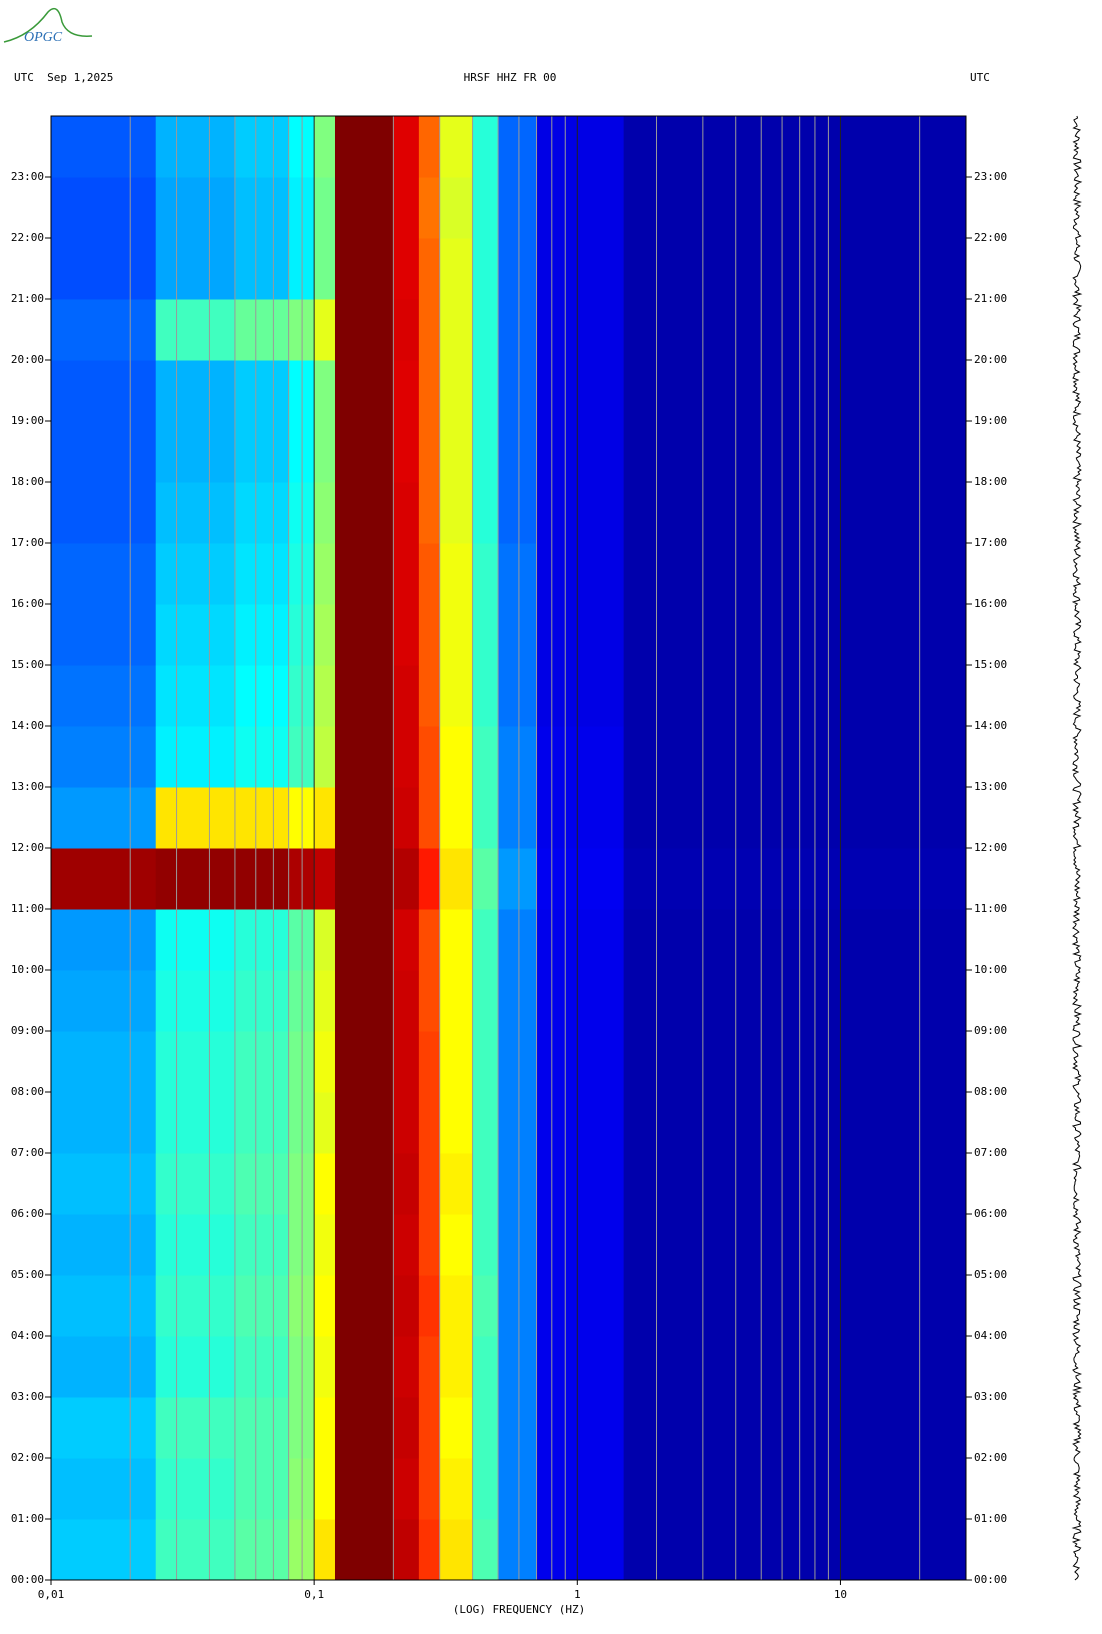 Image resolution: width=1102 pixels, height=1634 pixels. Describe the element at coordinates (990, 908) in the screenshot. I see `y-tick-label-right: 11:00` at that location.